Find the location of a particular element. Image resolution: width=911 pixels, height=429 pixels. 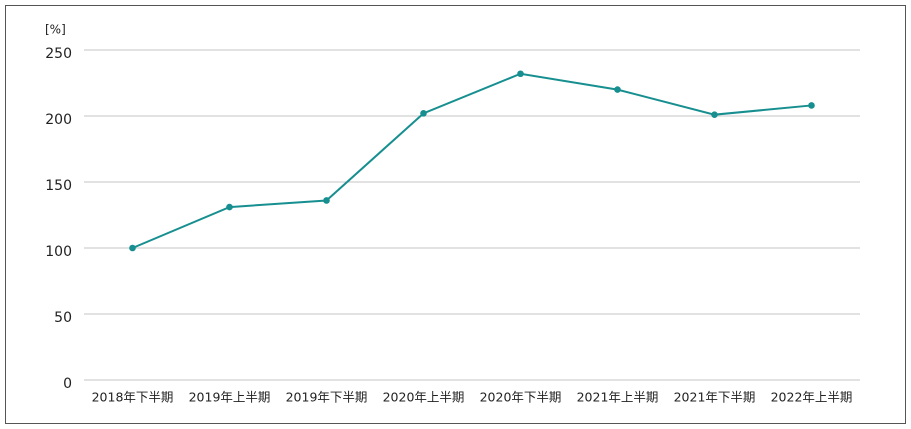

x-tick-label: 2019年上半期 is located at coordinates (230, 397).